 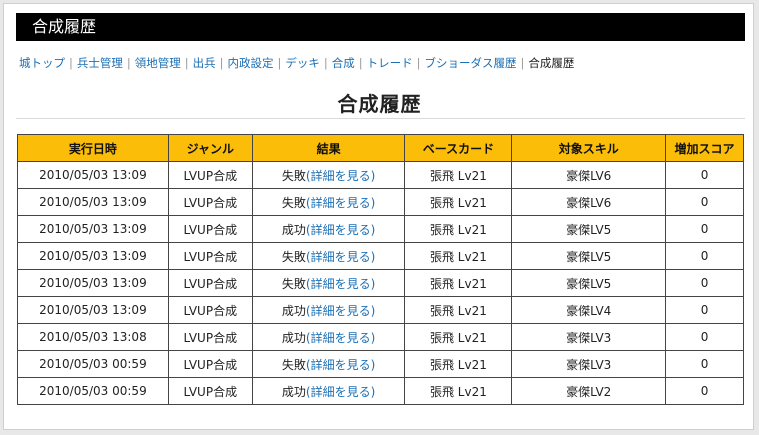 I want to click on cell-target-skill: 豪傑LV3, so click(x=589, y=337).